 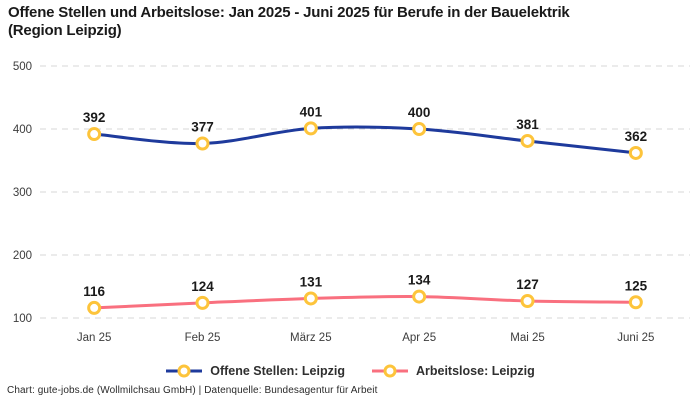 What do you see at coordinates (94, 117) in the screenshot?
I see `data-point-label: 392` at bounding box center [94, 117].